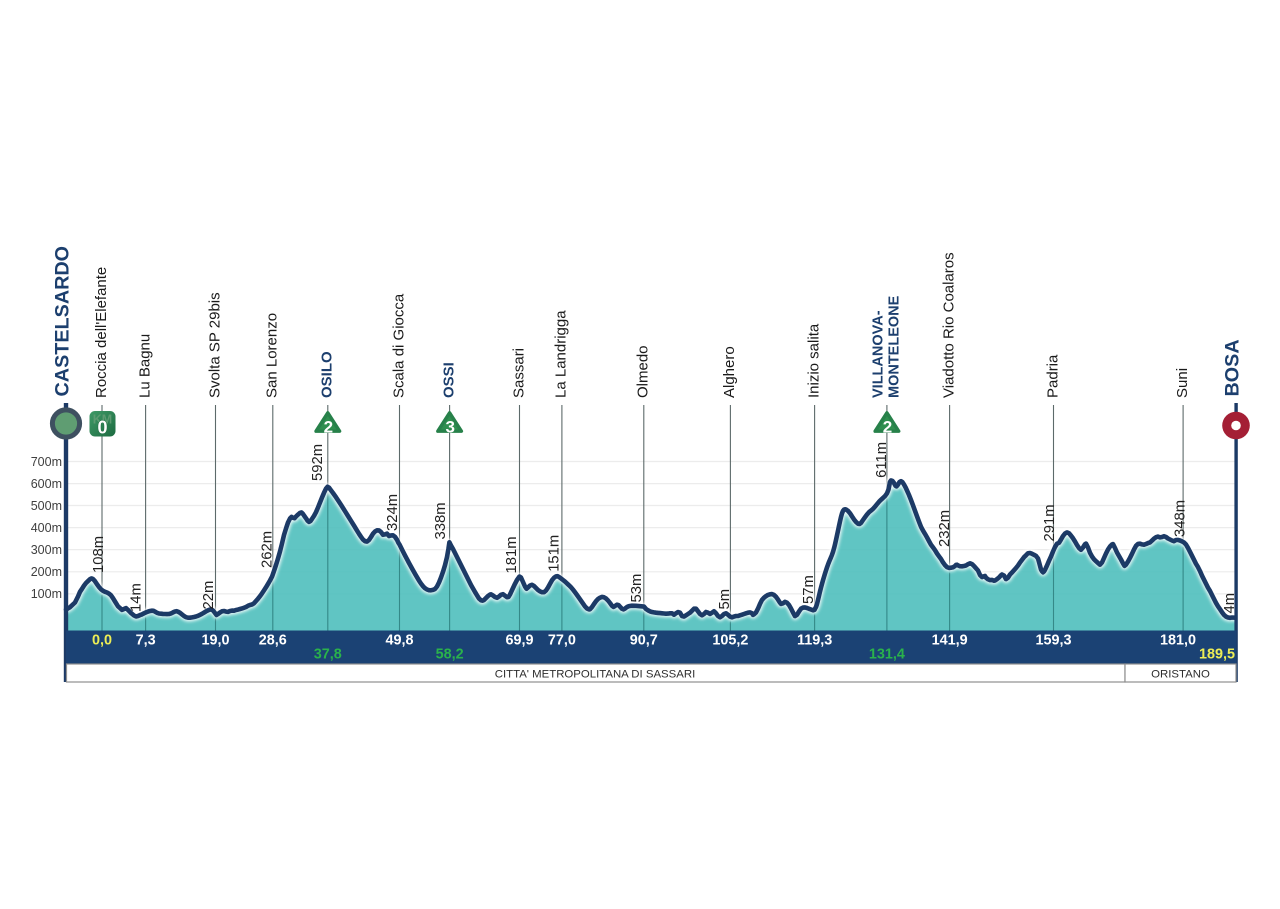 The height and width of the screenshot is (909, 1280). What do you see at coordinates (813, 360) in the screenshot?
I see `svg-text: Inizio salita` at bounding box center [813, 360].